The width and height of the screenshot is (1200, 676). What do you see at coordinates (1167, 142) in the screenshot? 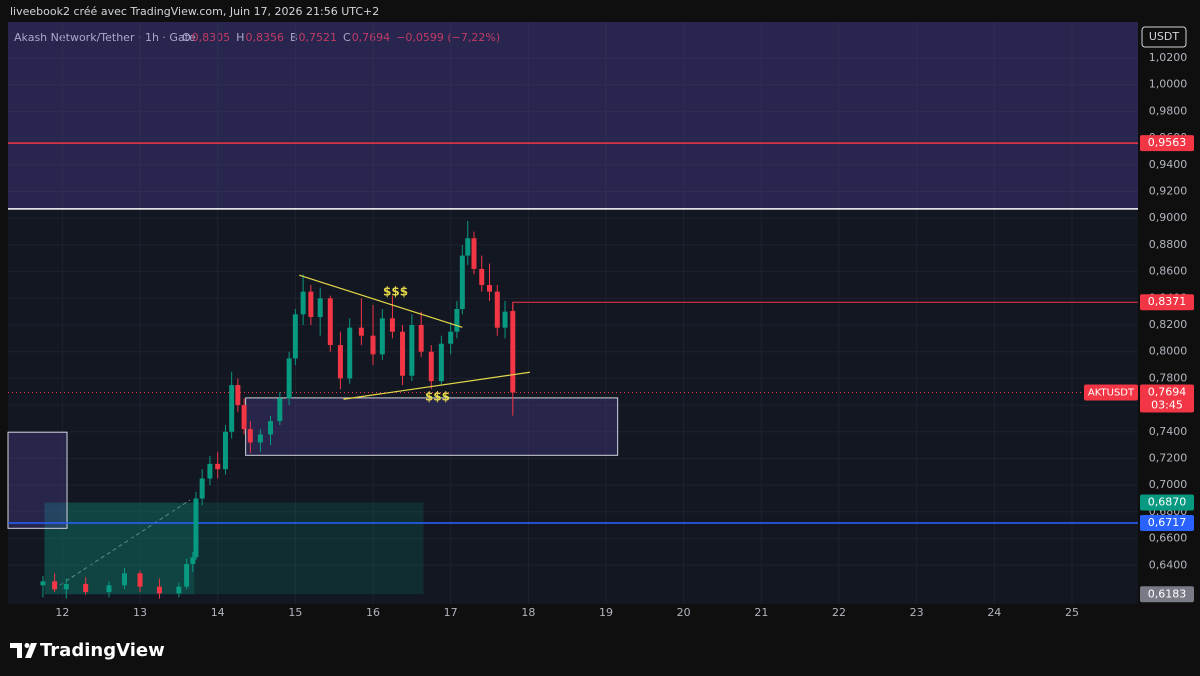
I see `price-label: 0,9563` at bounding box center [1167, 142].